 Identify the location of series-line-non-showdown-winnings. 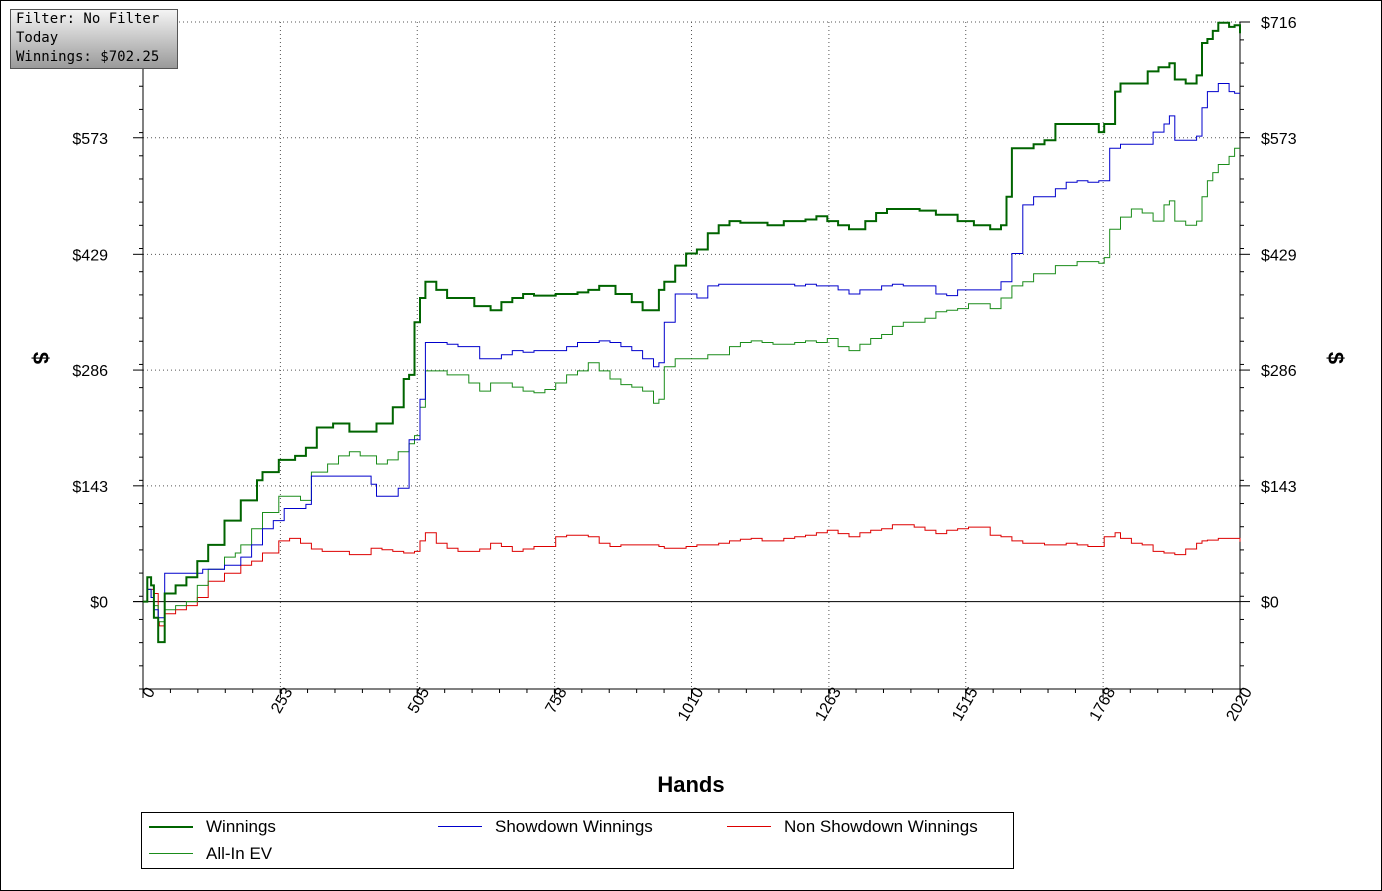
(692, 575).